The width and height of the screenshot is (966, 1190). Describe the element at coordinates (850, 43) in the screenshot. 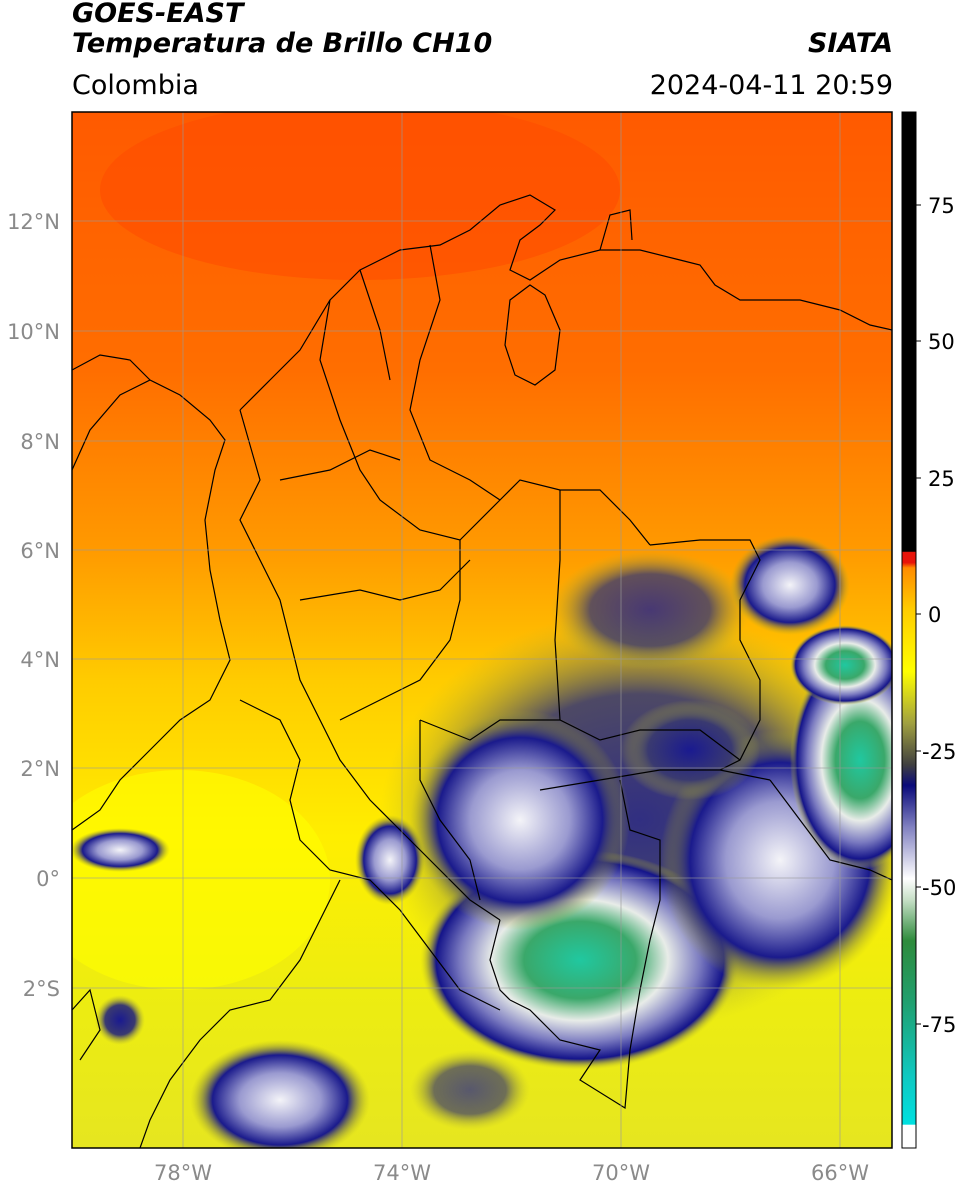

I see `agency-label: SIATA` at that location.